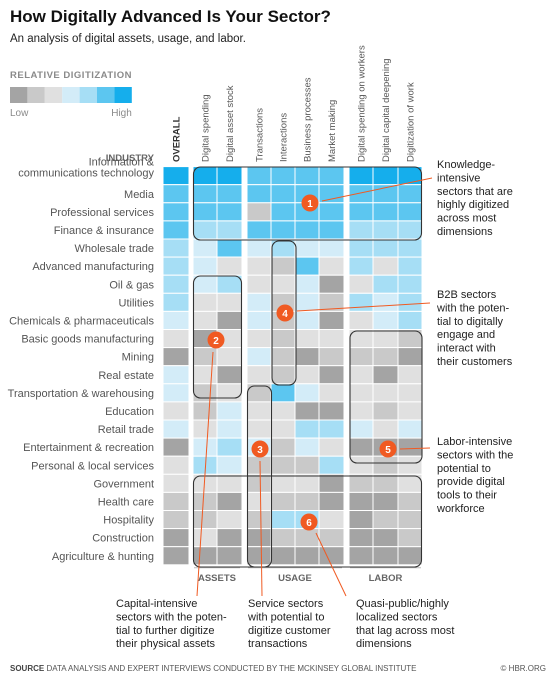  What do you see at coordinates (397, 617) in the screenshot?
I see `annotation-text: localized sectors` at bounding box center [397, 617].